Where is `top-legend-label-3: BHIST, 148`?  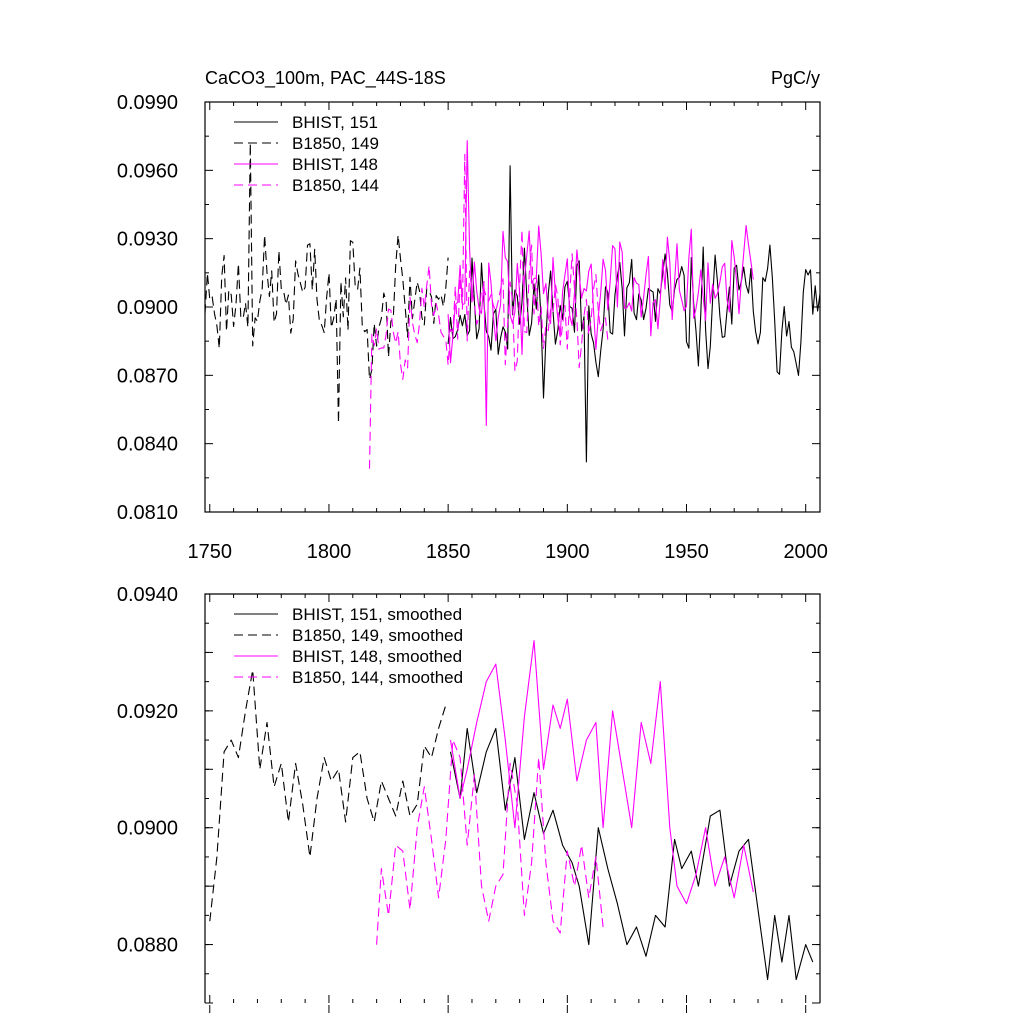
top-legend-label-3: BHIST, 148 is located at coordinates (335, 164).